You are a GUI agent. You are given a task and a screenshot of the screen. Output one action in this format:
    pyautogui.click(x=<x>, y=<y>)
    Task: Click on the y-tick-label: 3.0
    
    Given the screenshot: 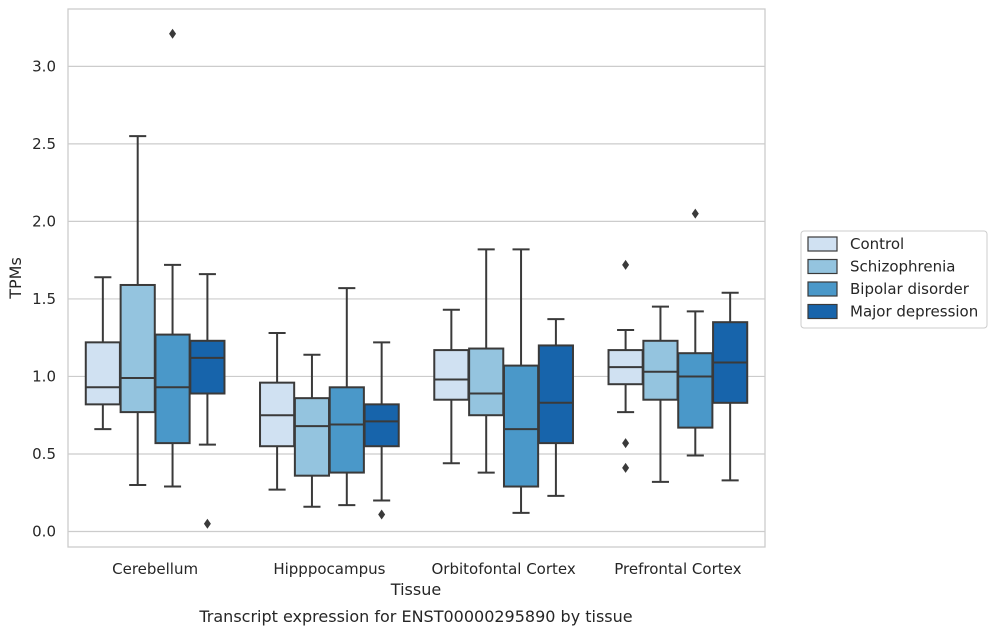 What is the action you would take?
    pyautogui.click(x=44, y=66)
    